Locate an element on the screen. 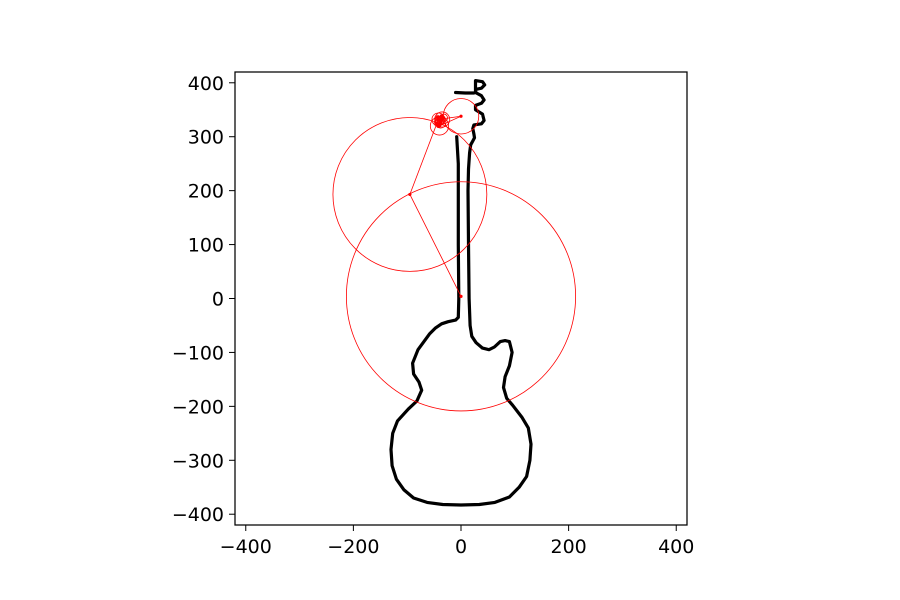 The image size is (900, 600). x-tick-label: 200 is located at coordinates (568, 547).